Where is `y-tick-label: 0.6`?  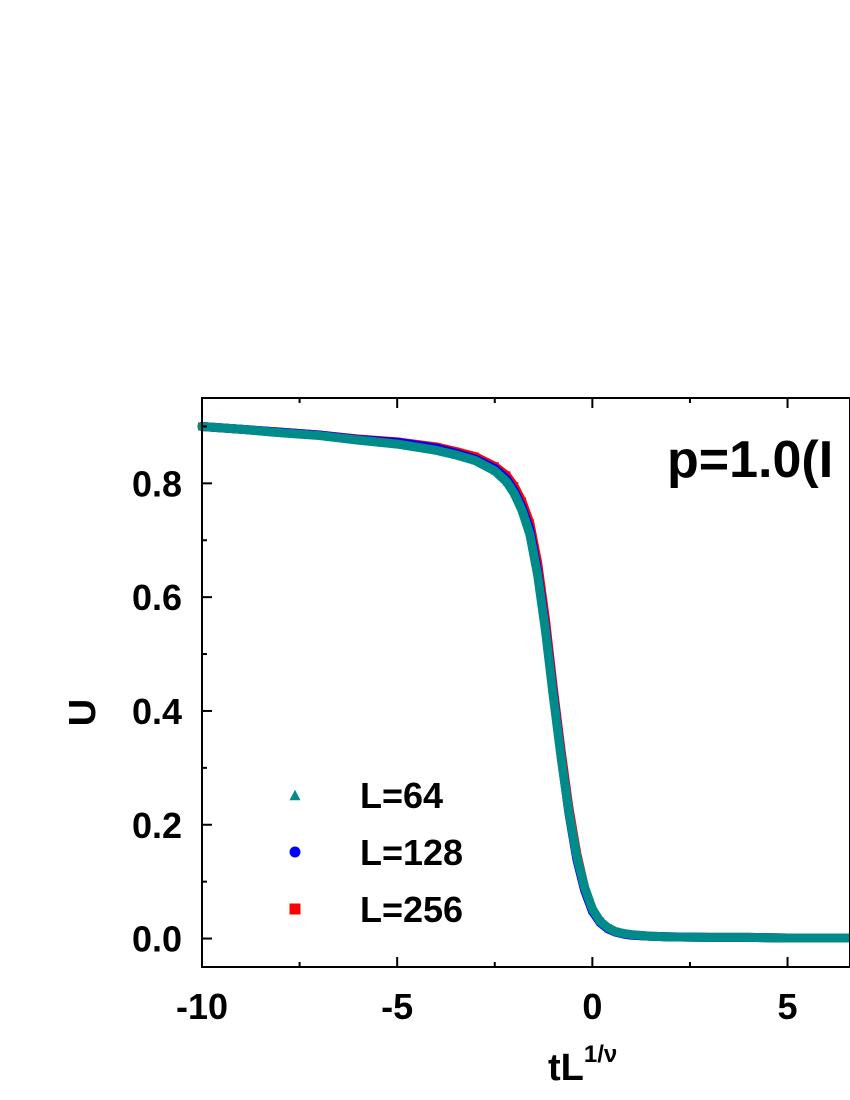 y-tick-label: 0.6 is located at coordinates (157, 597).